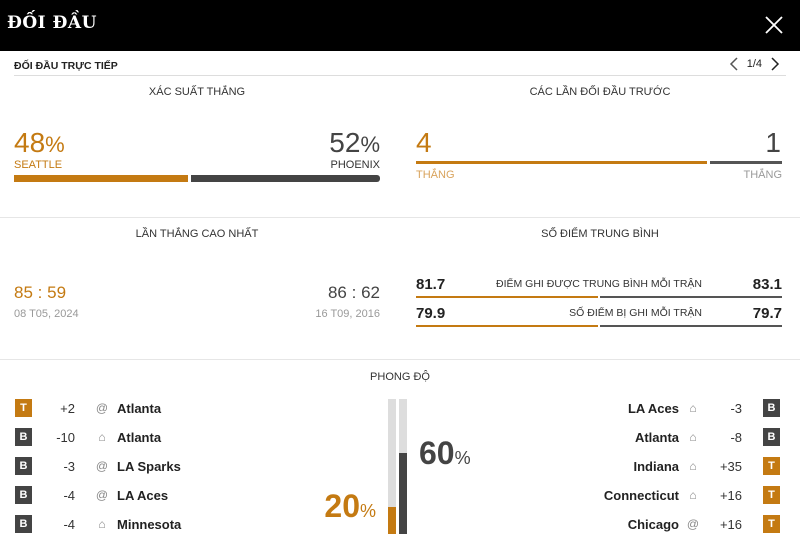  Describe the element at coordinates (767, 313) in the screenshot. I see `avg-right-value: 79.7` at that location.